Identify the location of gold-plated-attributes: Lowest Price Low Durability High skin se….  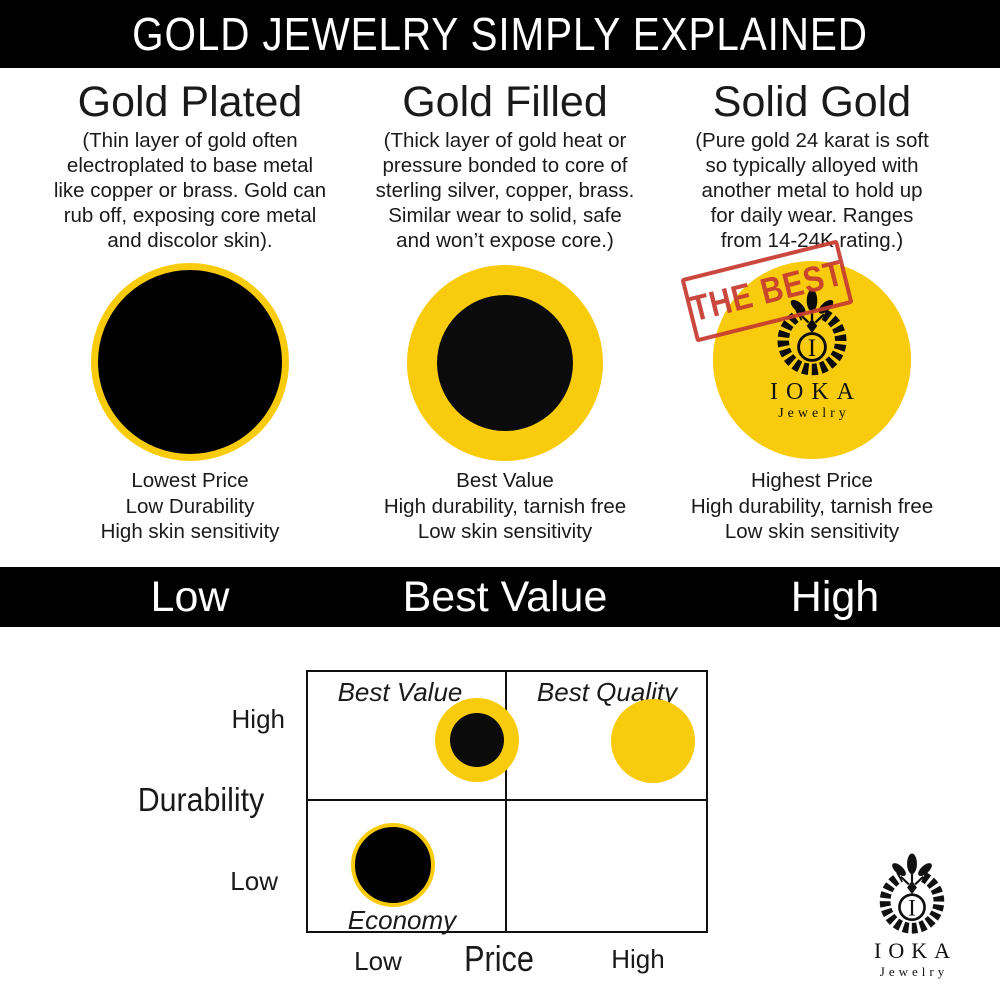
(190, 506).